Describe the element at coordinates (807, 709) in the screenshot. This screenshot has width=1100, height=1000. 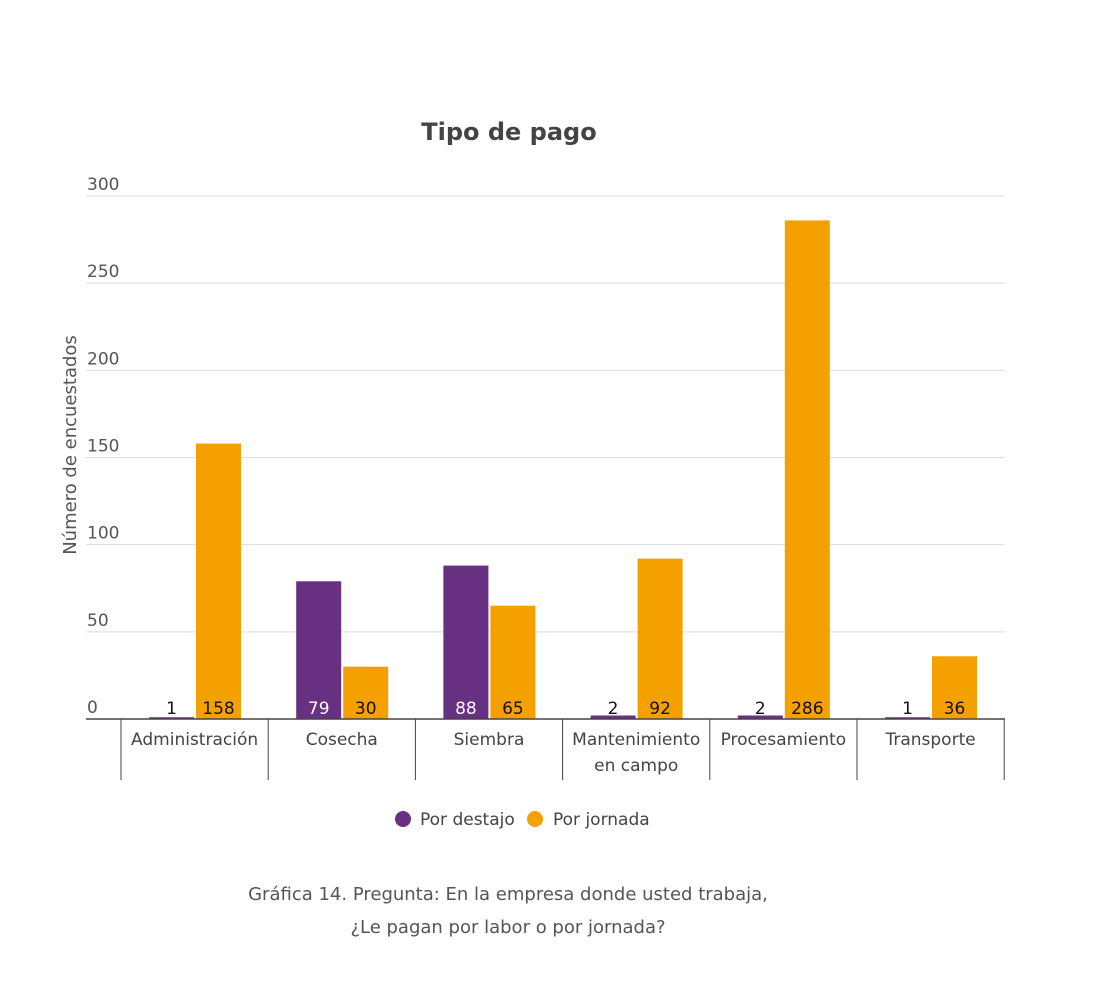
I see `bar-value-label: 286` at that location.